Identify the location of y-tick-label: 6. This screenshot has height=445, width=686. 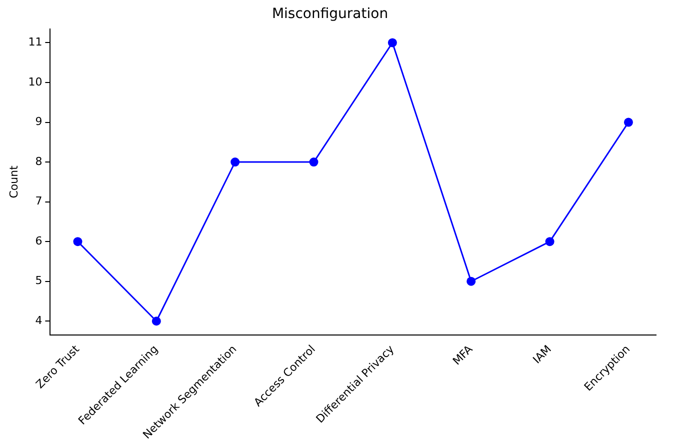
(38, 241).